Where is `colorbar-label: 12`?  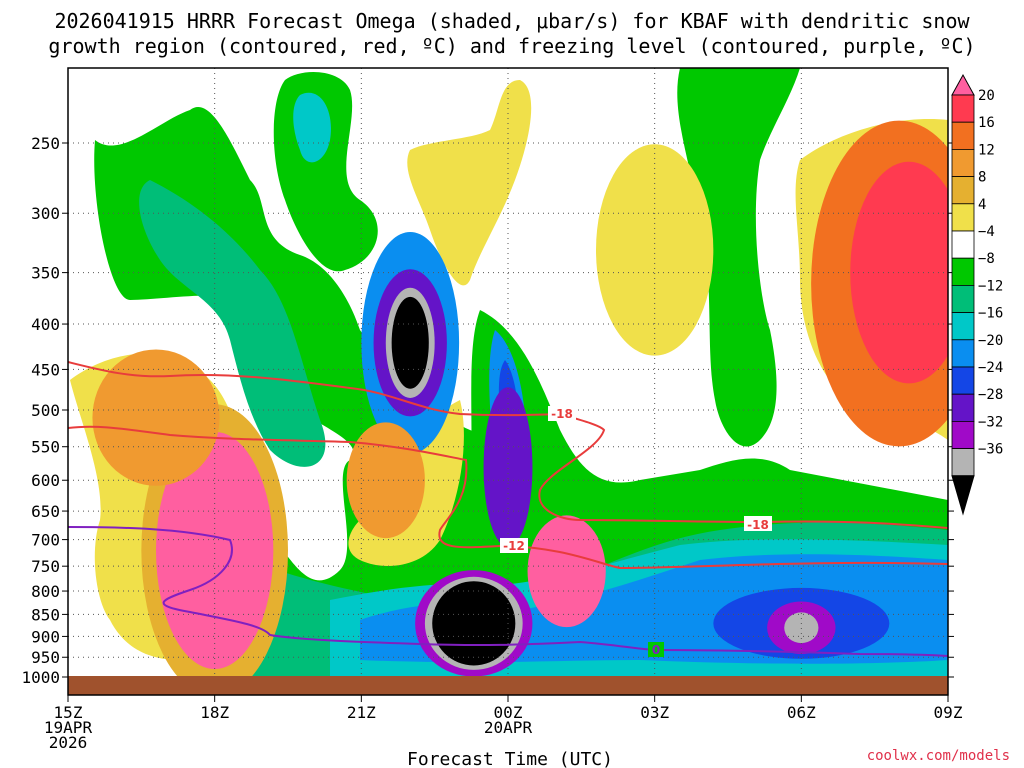
colorbar-label: 12 is located at coordinates (986, 150).